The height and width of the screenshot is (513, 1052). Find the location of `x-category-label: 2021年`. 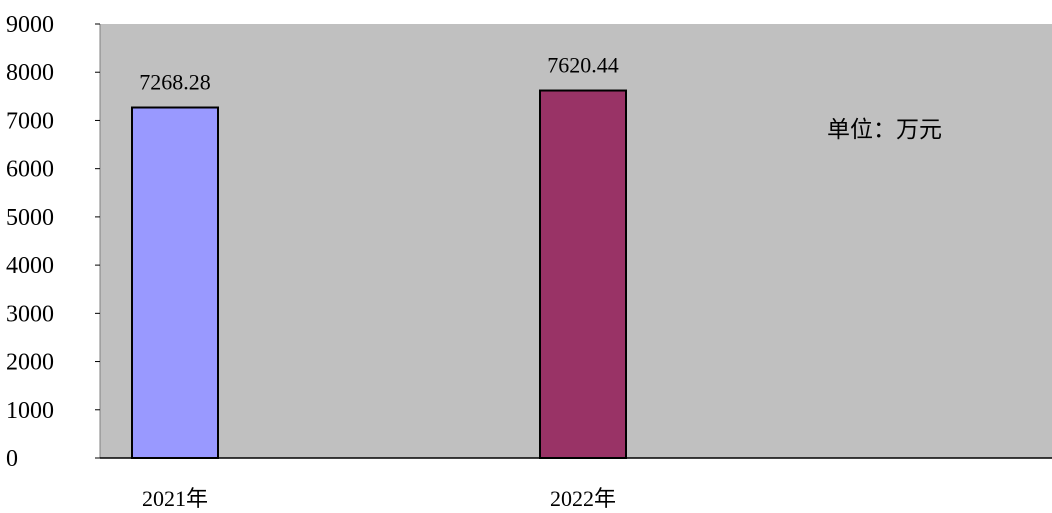

x-category-label: 2021年 is located at coordinates (175, 497).